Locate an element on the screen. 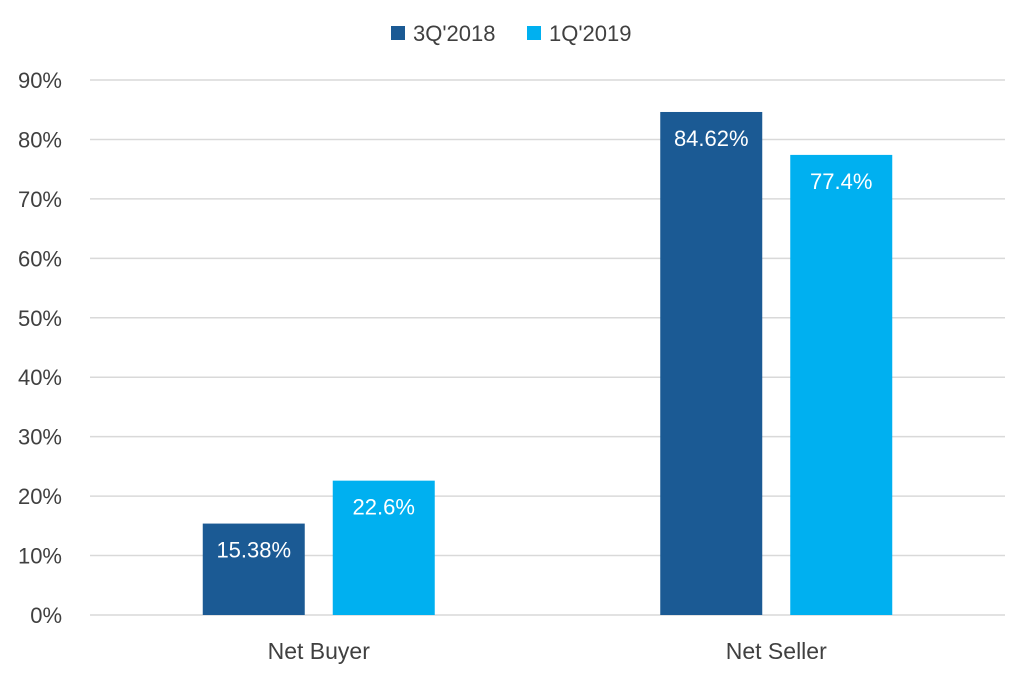 The width and height of the screenshot is (1024, 679). x-category-label: Net Seller is located at coordinates (776, 651).